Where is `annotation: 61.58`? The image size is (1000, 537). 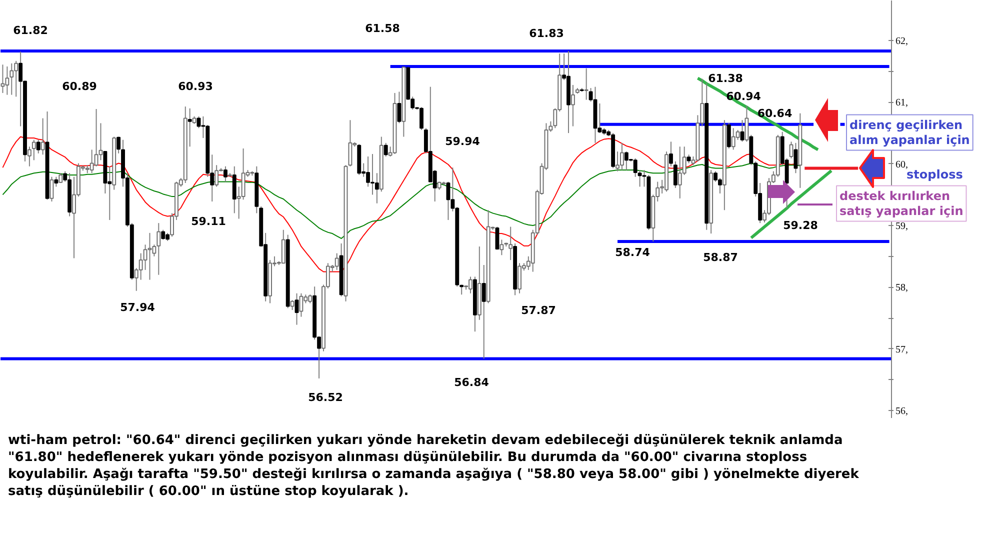
annotation: 61.58 is located at coordinates (382, 28).